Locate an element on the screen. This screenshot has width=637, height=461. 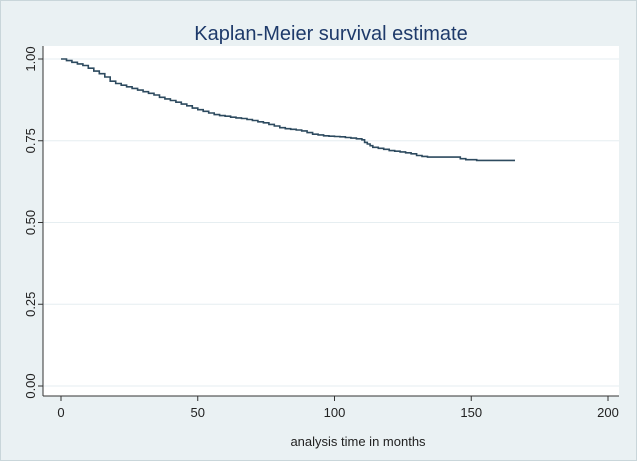
x-tick-label: 100 is located at coordinates (335, 412).